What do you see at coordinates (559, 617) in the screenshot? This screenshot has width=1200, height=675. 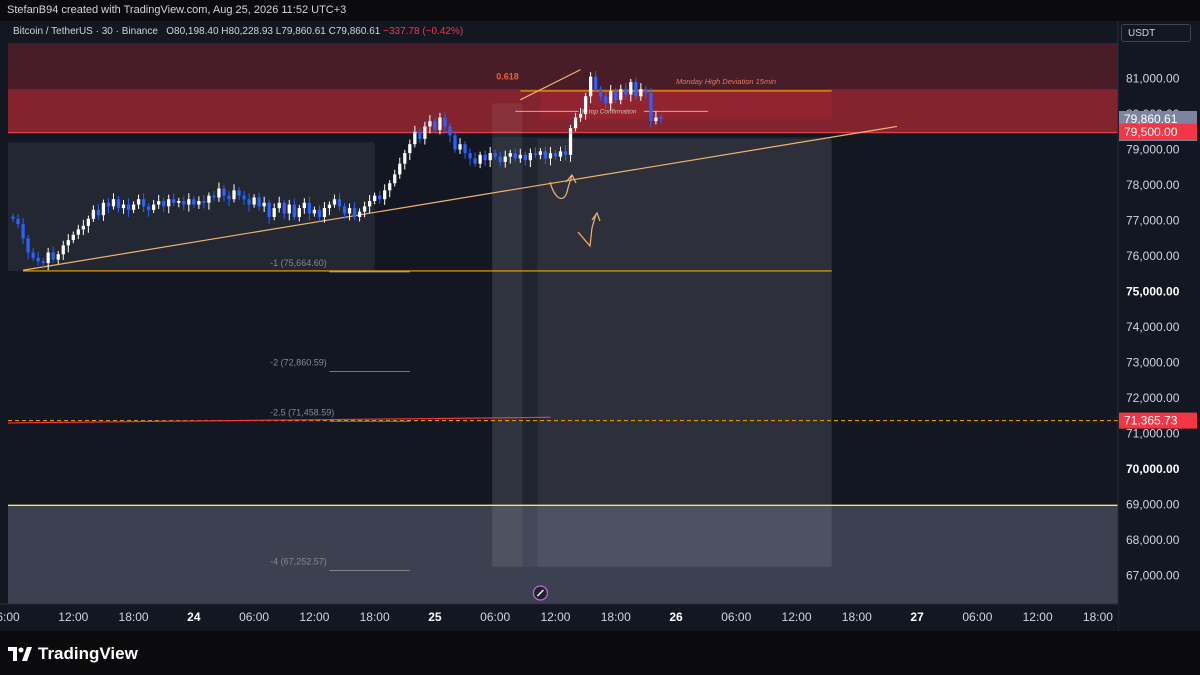 I see `time-axis-bg` at bounding box center [559, 617].